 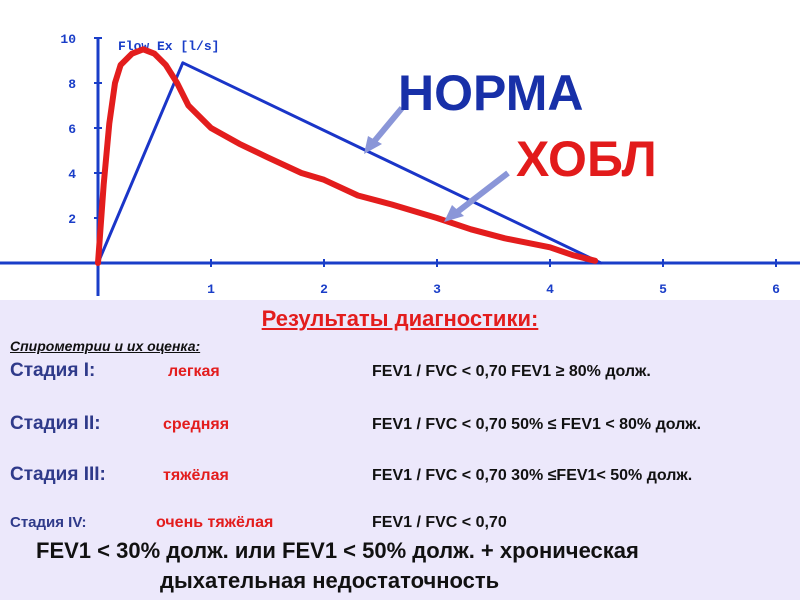 What do you see at coordinates (330, 580) in the screenshot?
I see `stage-4-footnote-line2: дыхательная недостаточность` at bounding box center [330, 580].